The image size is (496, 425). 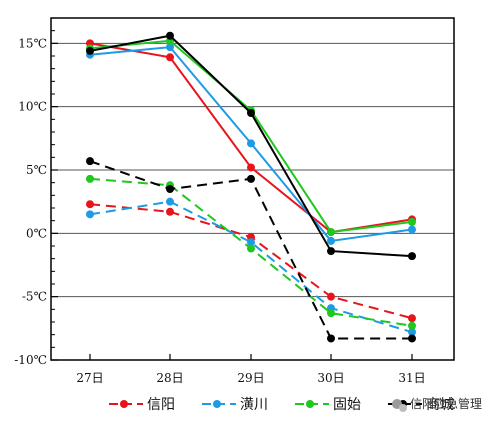 What do you see at coordinates (36, 192) in the screenshot?
I see `y-axis: 15℃ 10℃ 5℃ 0℃ -5℃ -10℃` at bounding box center [36, 192].